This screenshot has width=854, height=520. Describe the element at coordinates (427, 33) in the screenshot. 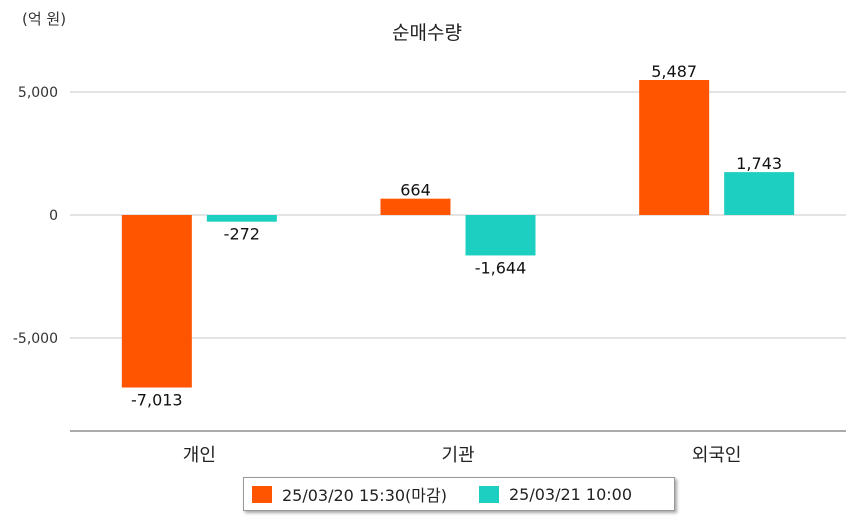

I see `chart-title: 순매수량` at that location.